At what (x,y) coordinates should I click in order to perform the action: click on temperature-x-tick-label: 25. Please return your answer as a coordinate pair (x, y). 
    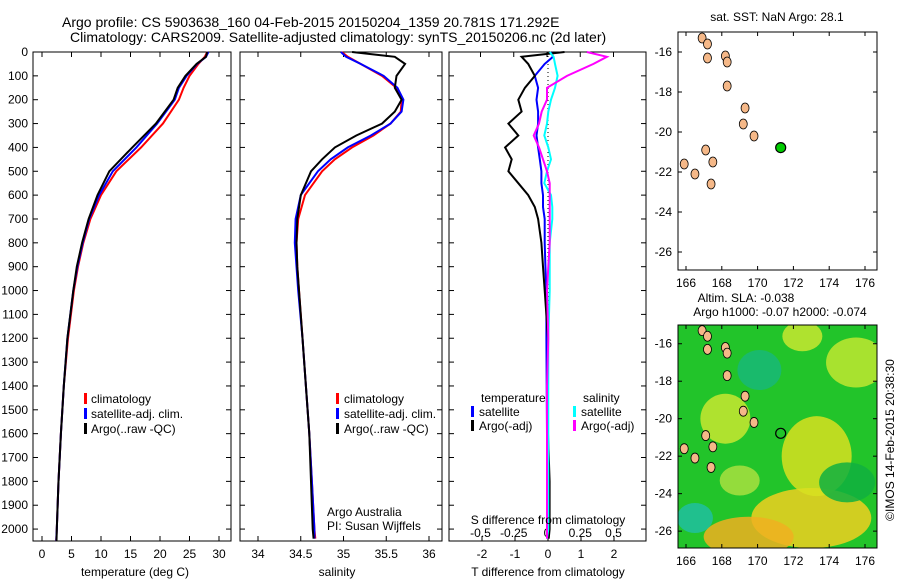
    Looking at the image, I should click on (190, 554).